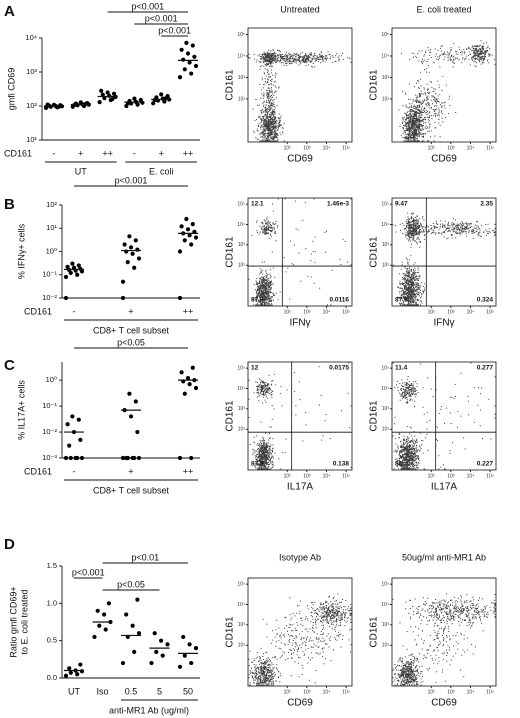  I want to click on quadrant-value: 1.46e-3, so click(338, 204).